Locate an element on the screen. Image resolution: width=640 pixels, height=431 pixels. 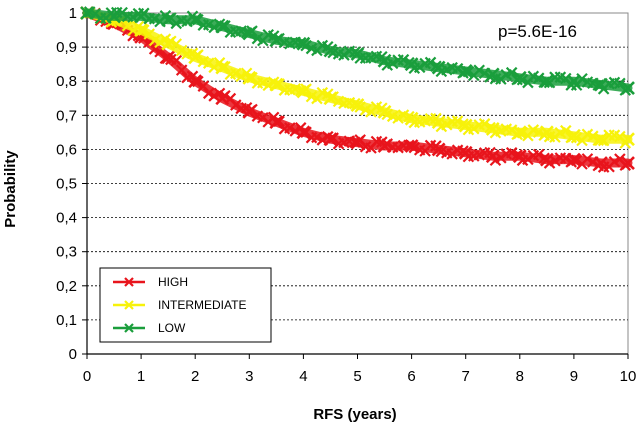
y-tick-label: 0,7 is located at coordinates (66, 115).